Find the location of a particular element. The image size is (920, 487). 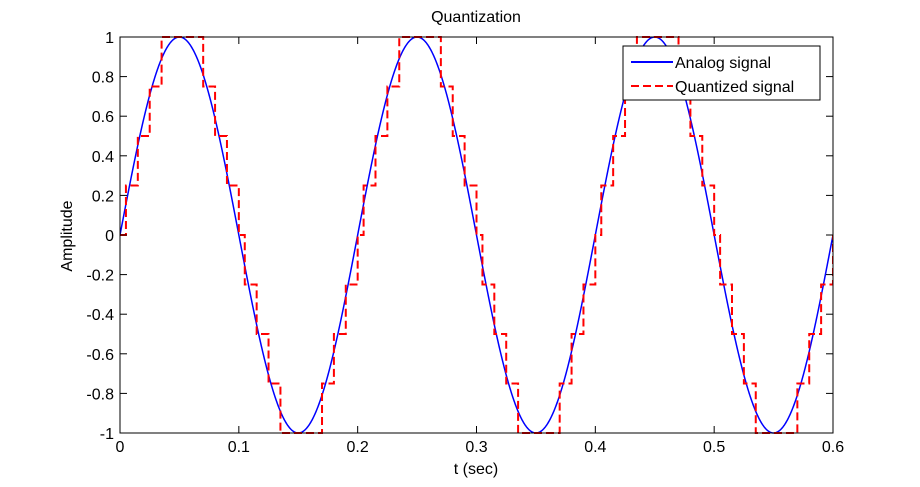

y-tick-label: 0.6 is located at coordinates (103, 117).